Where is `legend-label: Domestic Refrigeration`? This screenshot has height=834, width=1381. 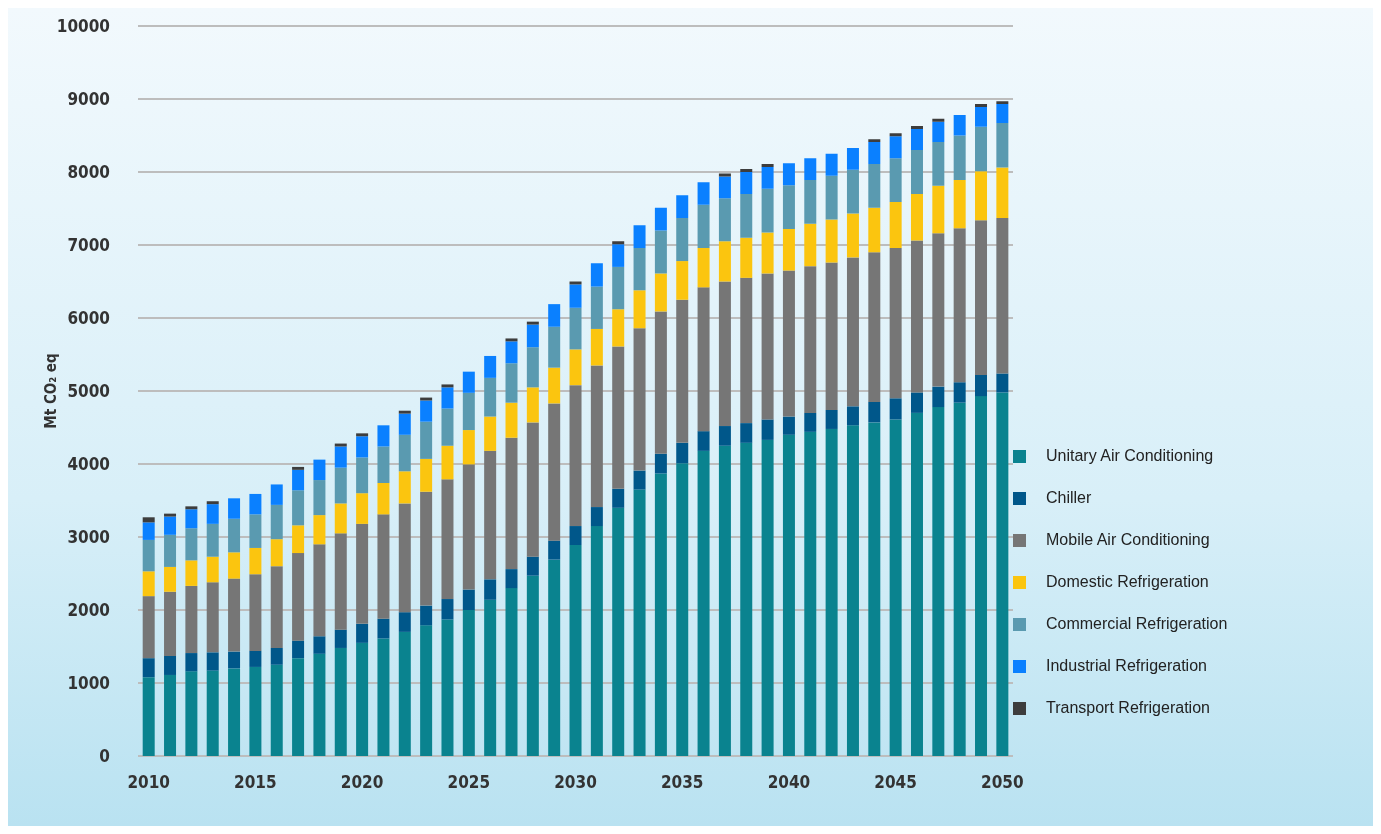 legend-label: Domestic Refrigeration is located at coordinates (1127, 582).